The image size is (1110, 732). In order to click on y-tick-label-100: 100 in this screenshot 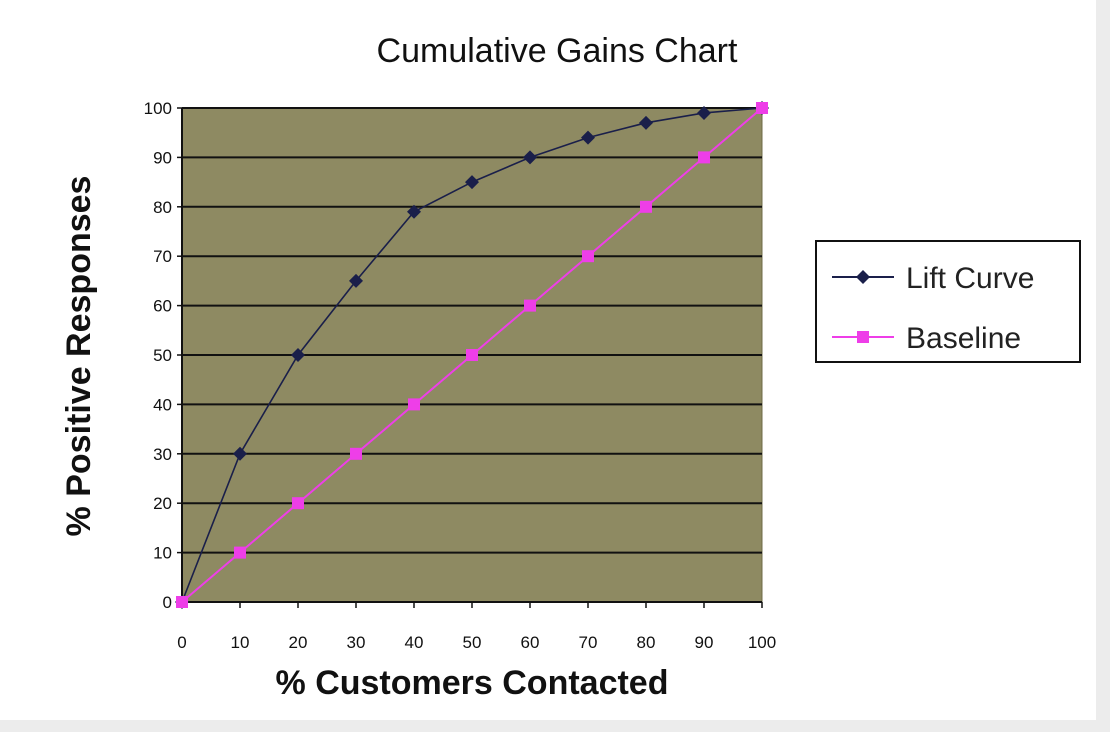, I will do `click(158, 108)`.